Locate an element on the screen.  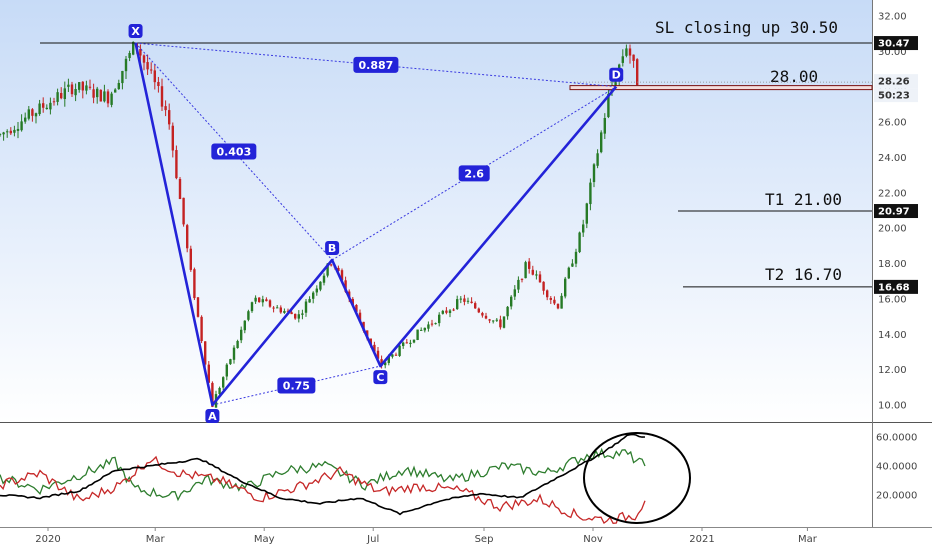
target-1-price-box-text: 20.97 is located at coordinates (894, 212).